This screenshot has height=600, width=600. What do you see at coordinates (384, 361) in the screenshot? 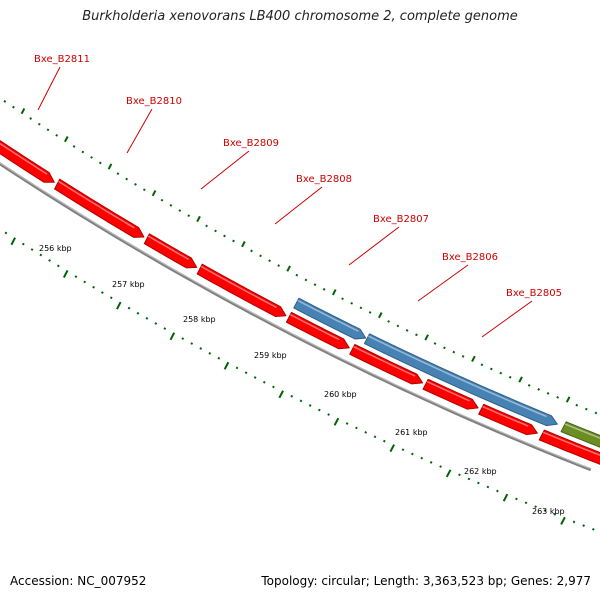
I see `forward-gene-6-gloss` at bounding box center [384, 361].